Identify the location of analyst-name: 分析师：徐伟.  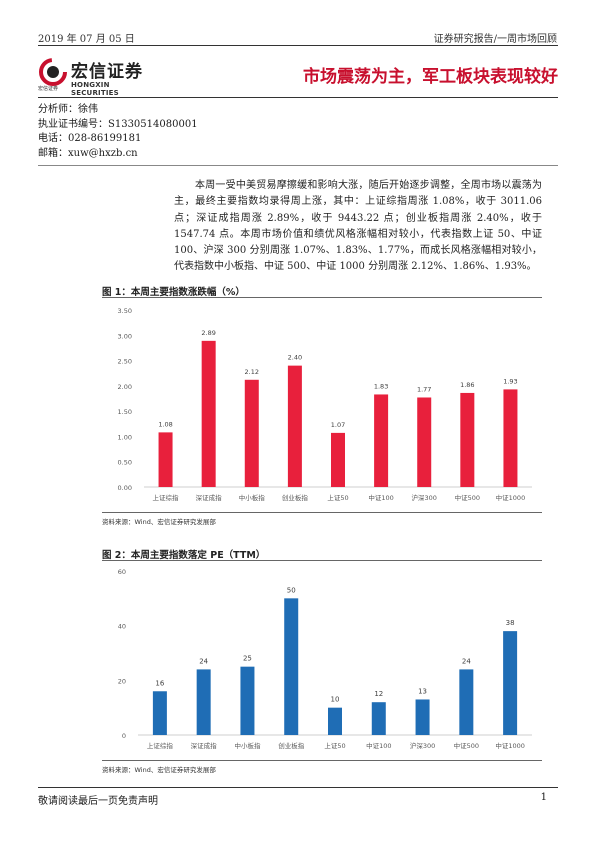
(68, 109).